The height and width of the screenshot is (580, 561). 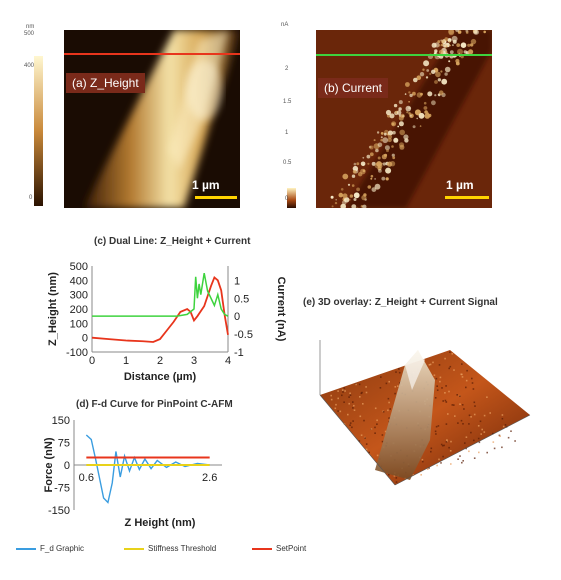 I want to click on dual-line-current-series, so click(x=160, y=295).